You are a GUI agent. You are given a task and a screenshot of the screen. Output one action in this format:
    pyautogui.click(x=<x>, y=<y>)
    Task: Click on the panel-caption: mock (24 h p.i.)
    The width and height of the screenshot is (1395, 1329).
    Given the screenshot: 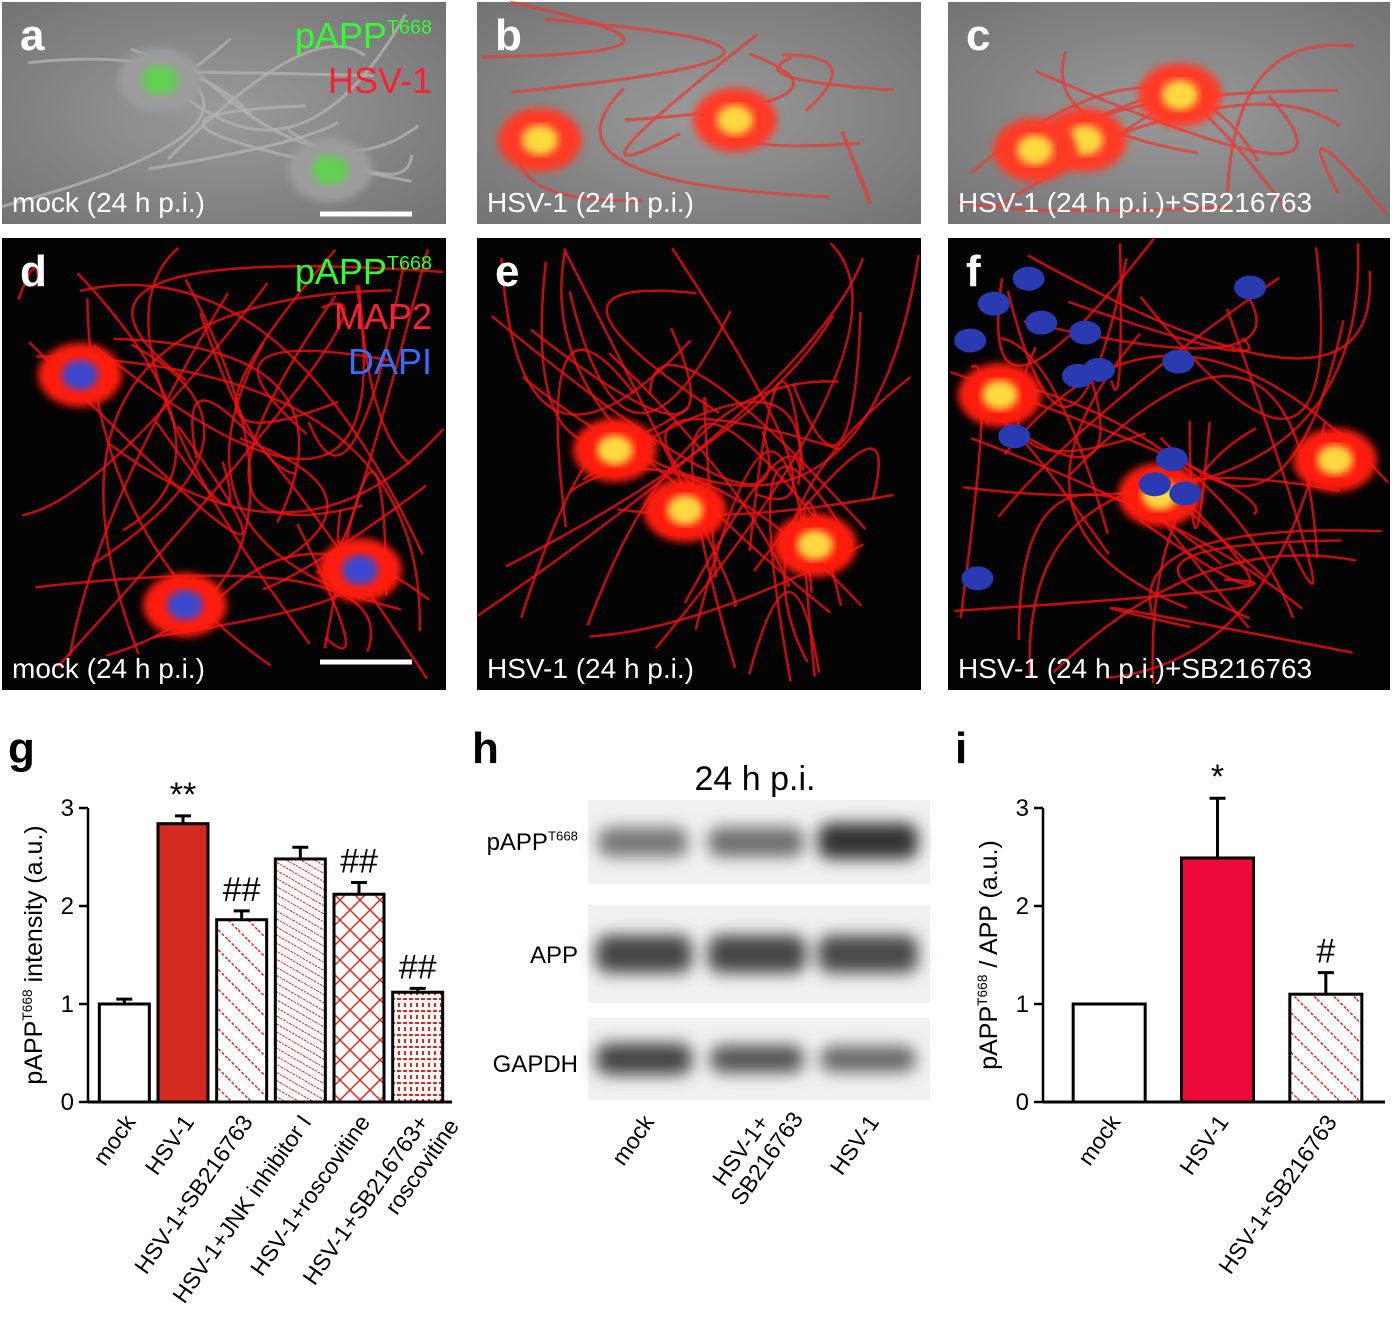 What is the action you would take?
    pyautogui.click(x=108, y=202)
    